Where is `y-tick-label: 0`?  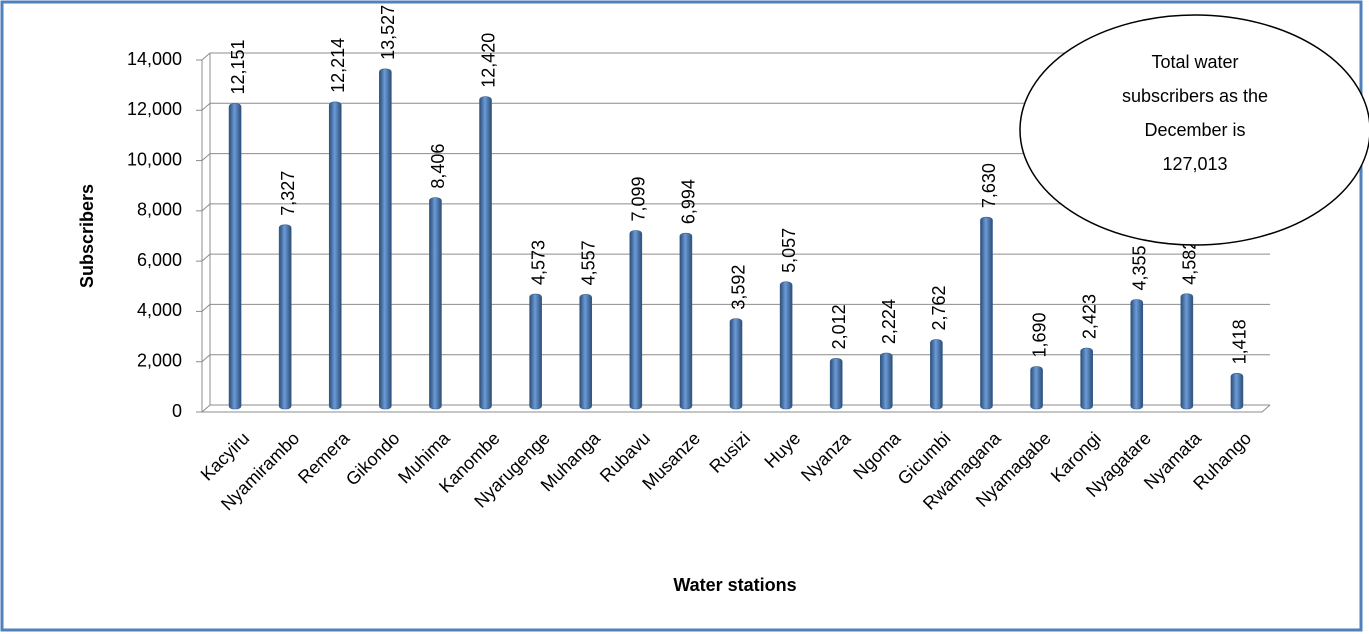 y-tick-label: 0 is located at coordinates (177, 411).